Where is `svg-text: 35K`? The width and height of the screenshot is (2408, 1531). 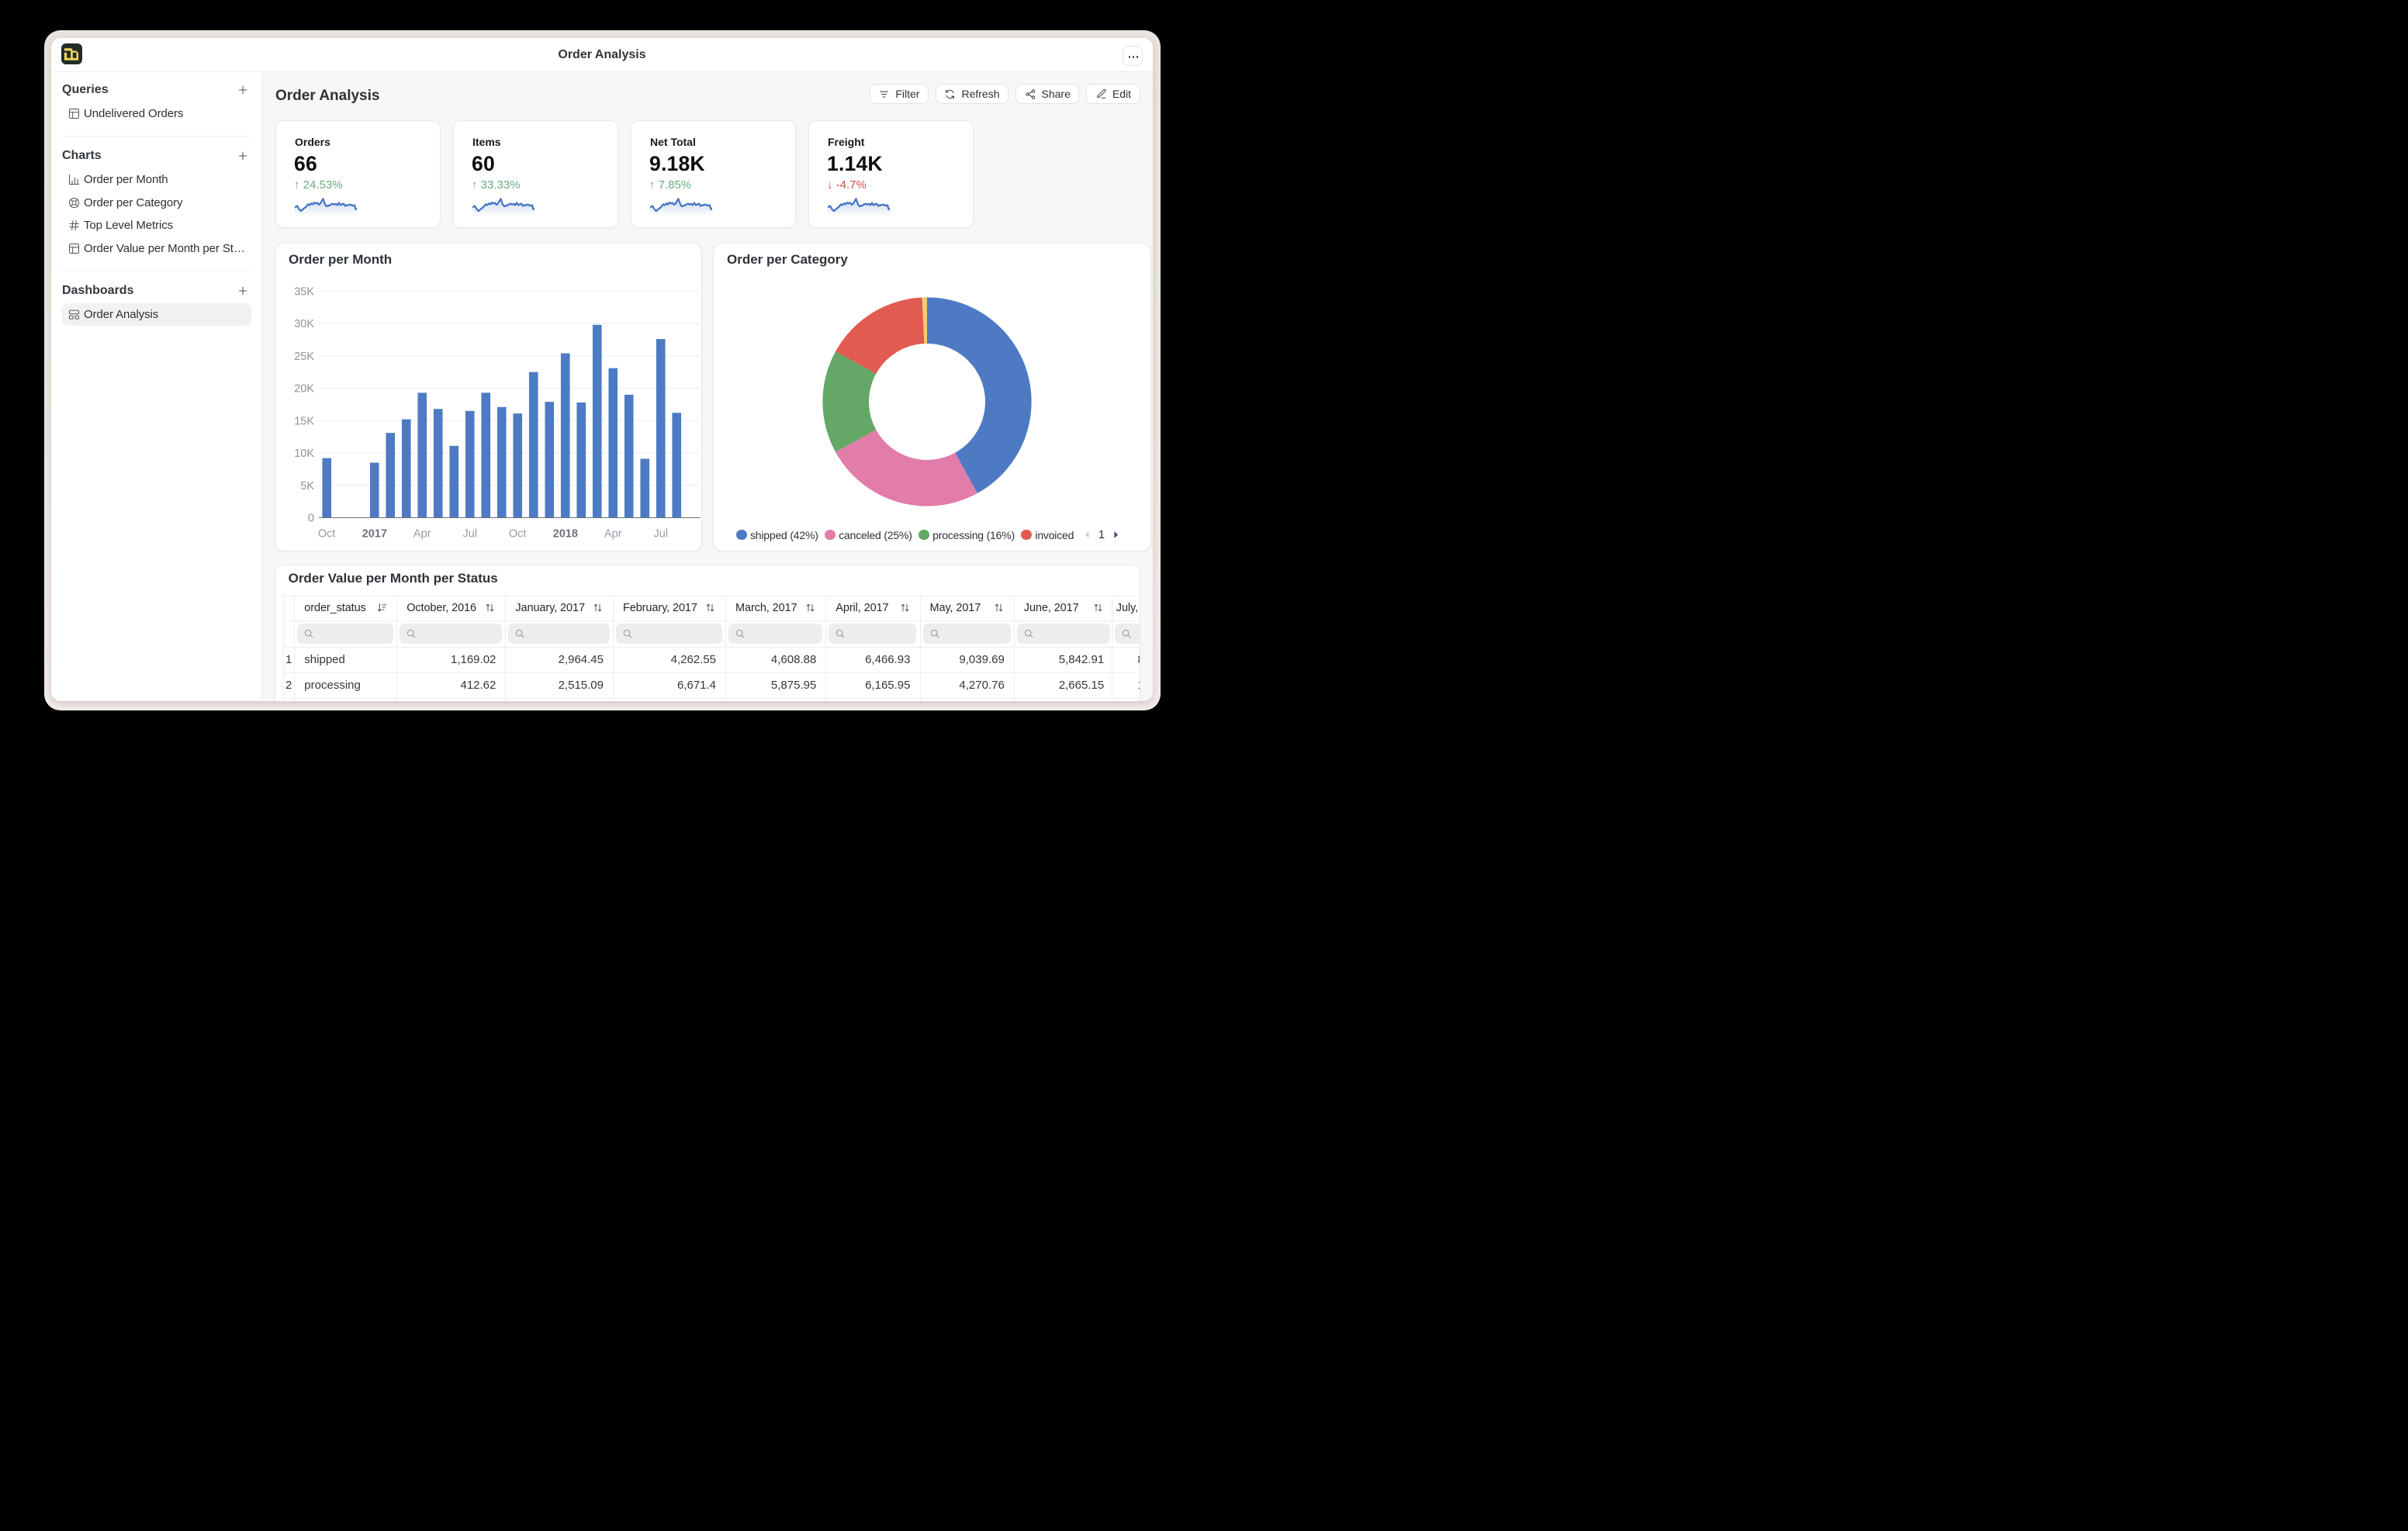
svg-text: 35K is located at coordinates (304, 291).